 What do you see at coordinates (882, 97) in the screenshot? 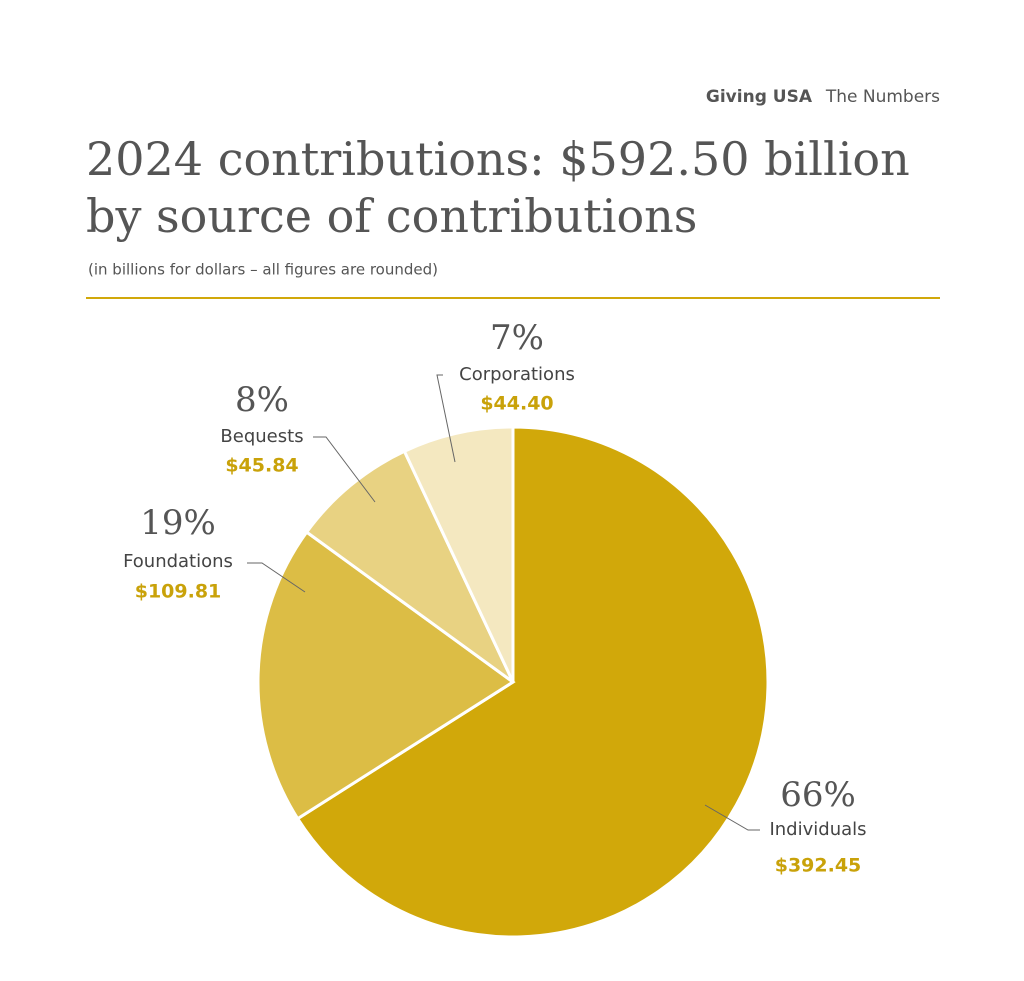
I see `section: The Numbers` at bounding box center [882, 97].